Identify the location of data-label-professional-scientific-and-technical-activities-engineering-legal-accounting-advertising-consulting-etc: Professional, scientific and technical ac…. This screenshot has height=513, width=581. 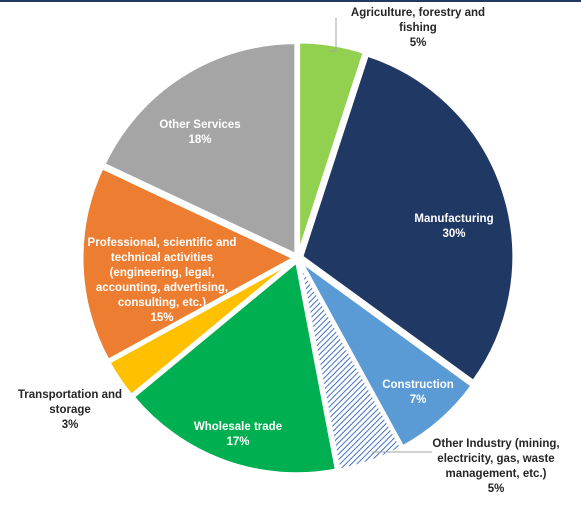
(162, 280).